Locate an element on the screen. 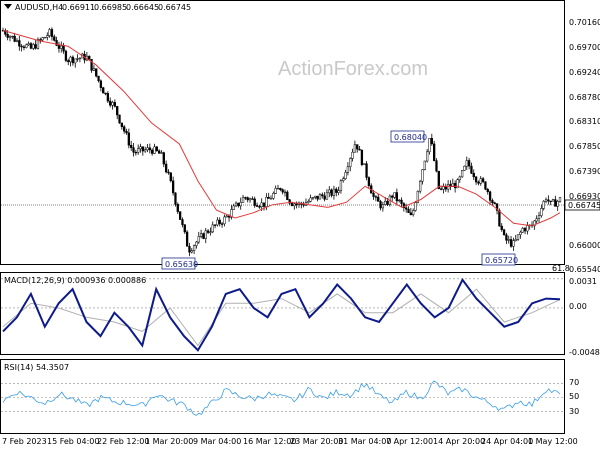  symbol-label: AUDUSD,H4 is located at coordinates (39, 7).